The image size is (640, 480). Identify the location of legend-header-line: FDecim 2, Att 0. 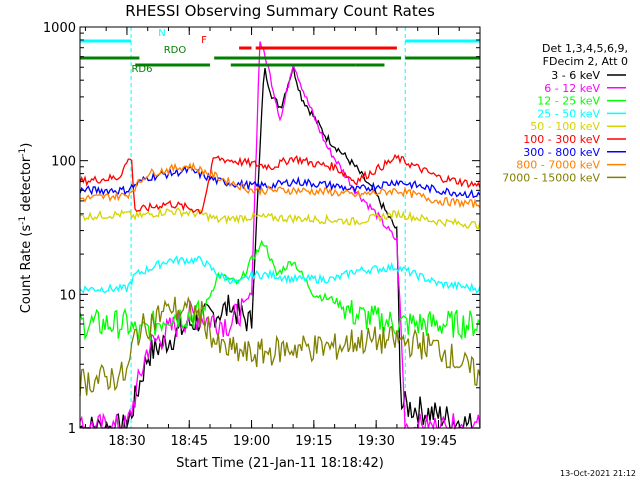
(585, 61).